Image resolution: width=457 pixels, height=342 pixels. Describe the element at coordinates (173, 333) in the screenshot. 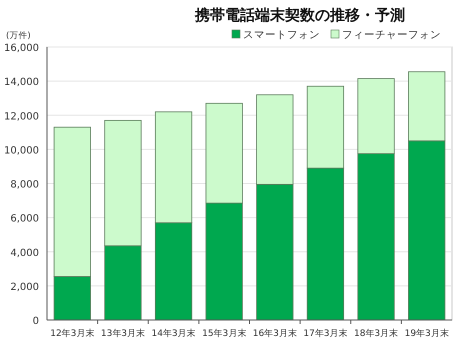

I see `x-tick-label: 14年3月末` at that location.